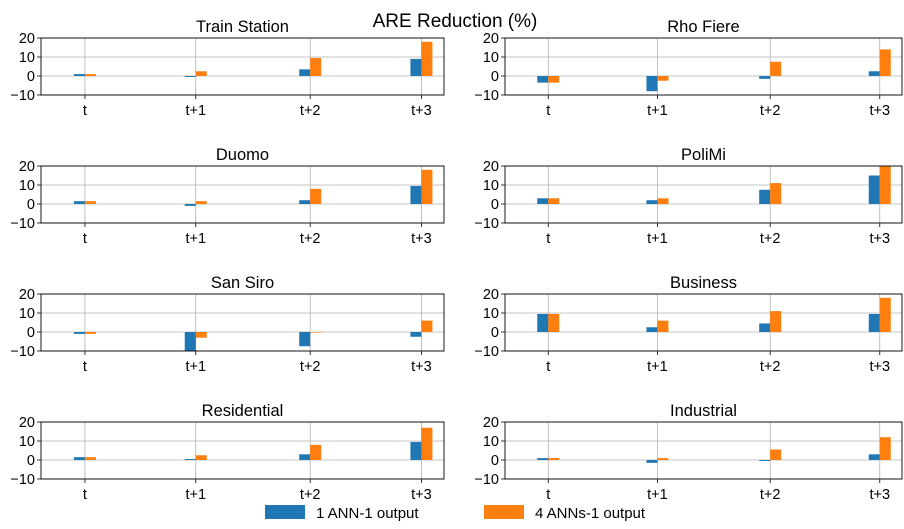 The width and height of the screenshot is (904, 529). What do you see at coordinates (688, 324) in the screenshot?
I see `panel-6: Business 20 10 0 −10 t t+1 t+2 t+3` at bounding box center [688, 324].